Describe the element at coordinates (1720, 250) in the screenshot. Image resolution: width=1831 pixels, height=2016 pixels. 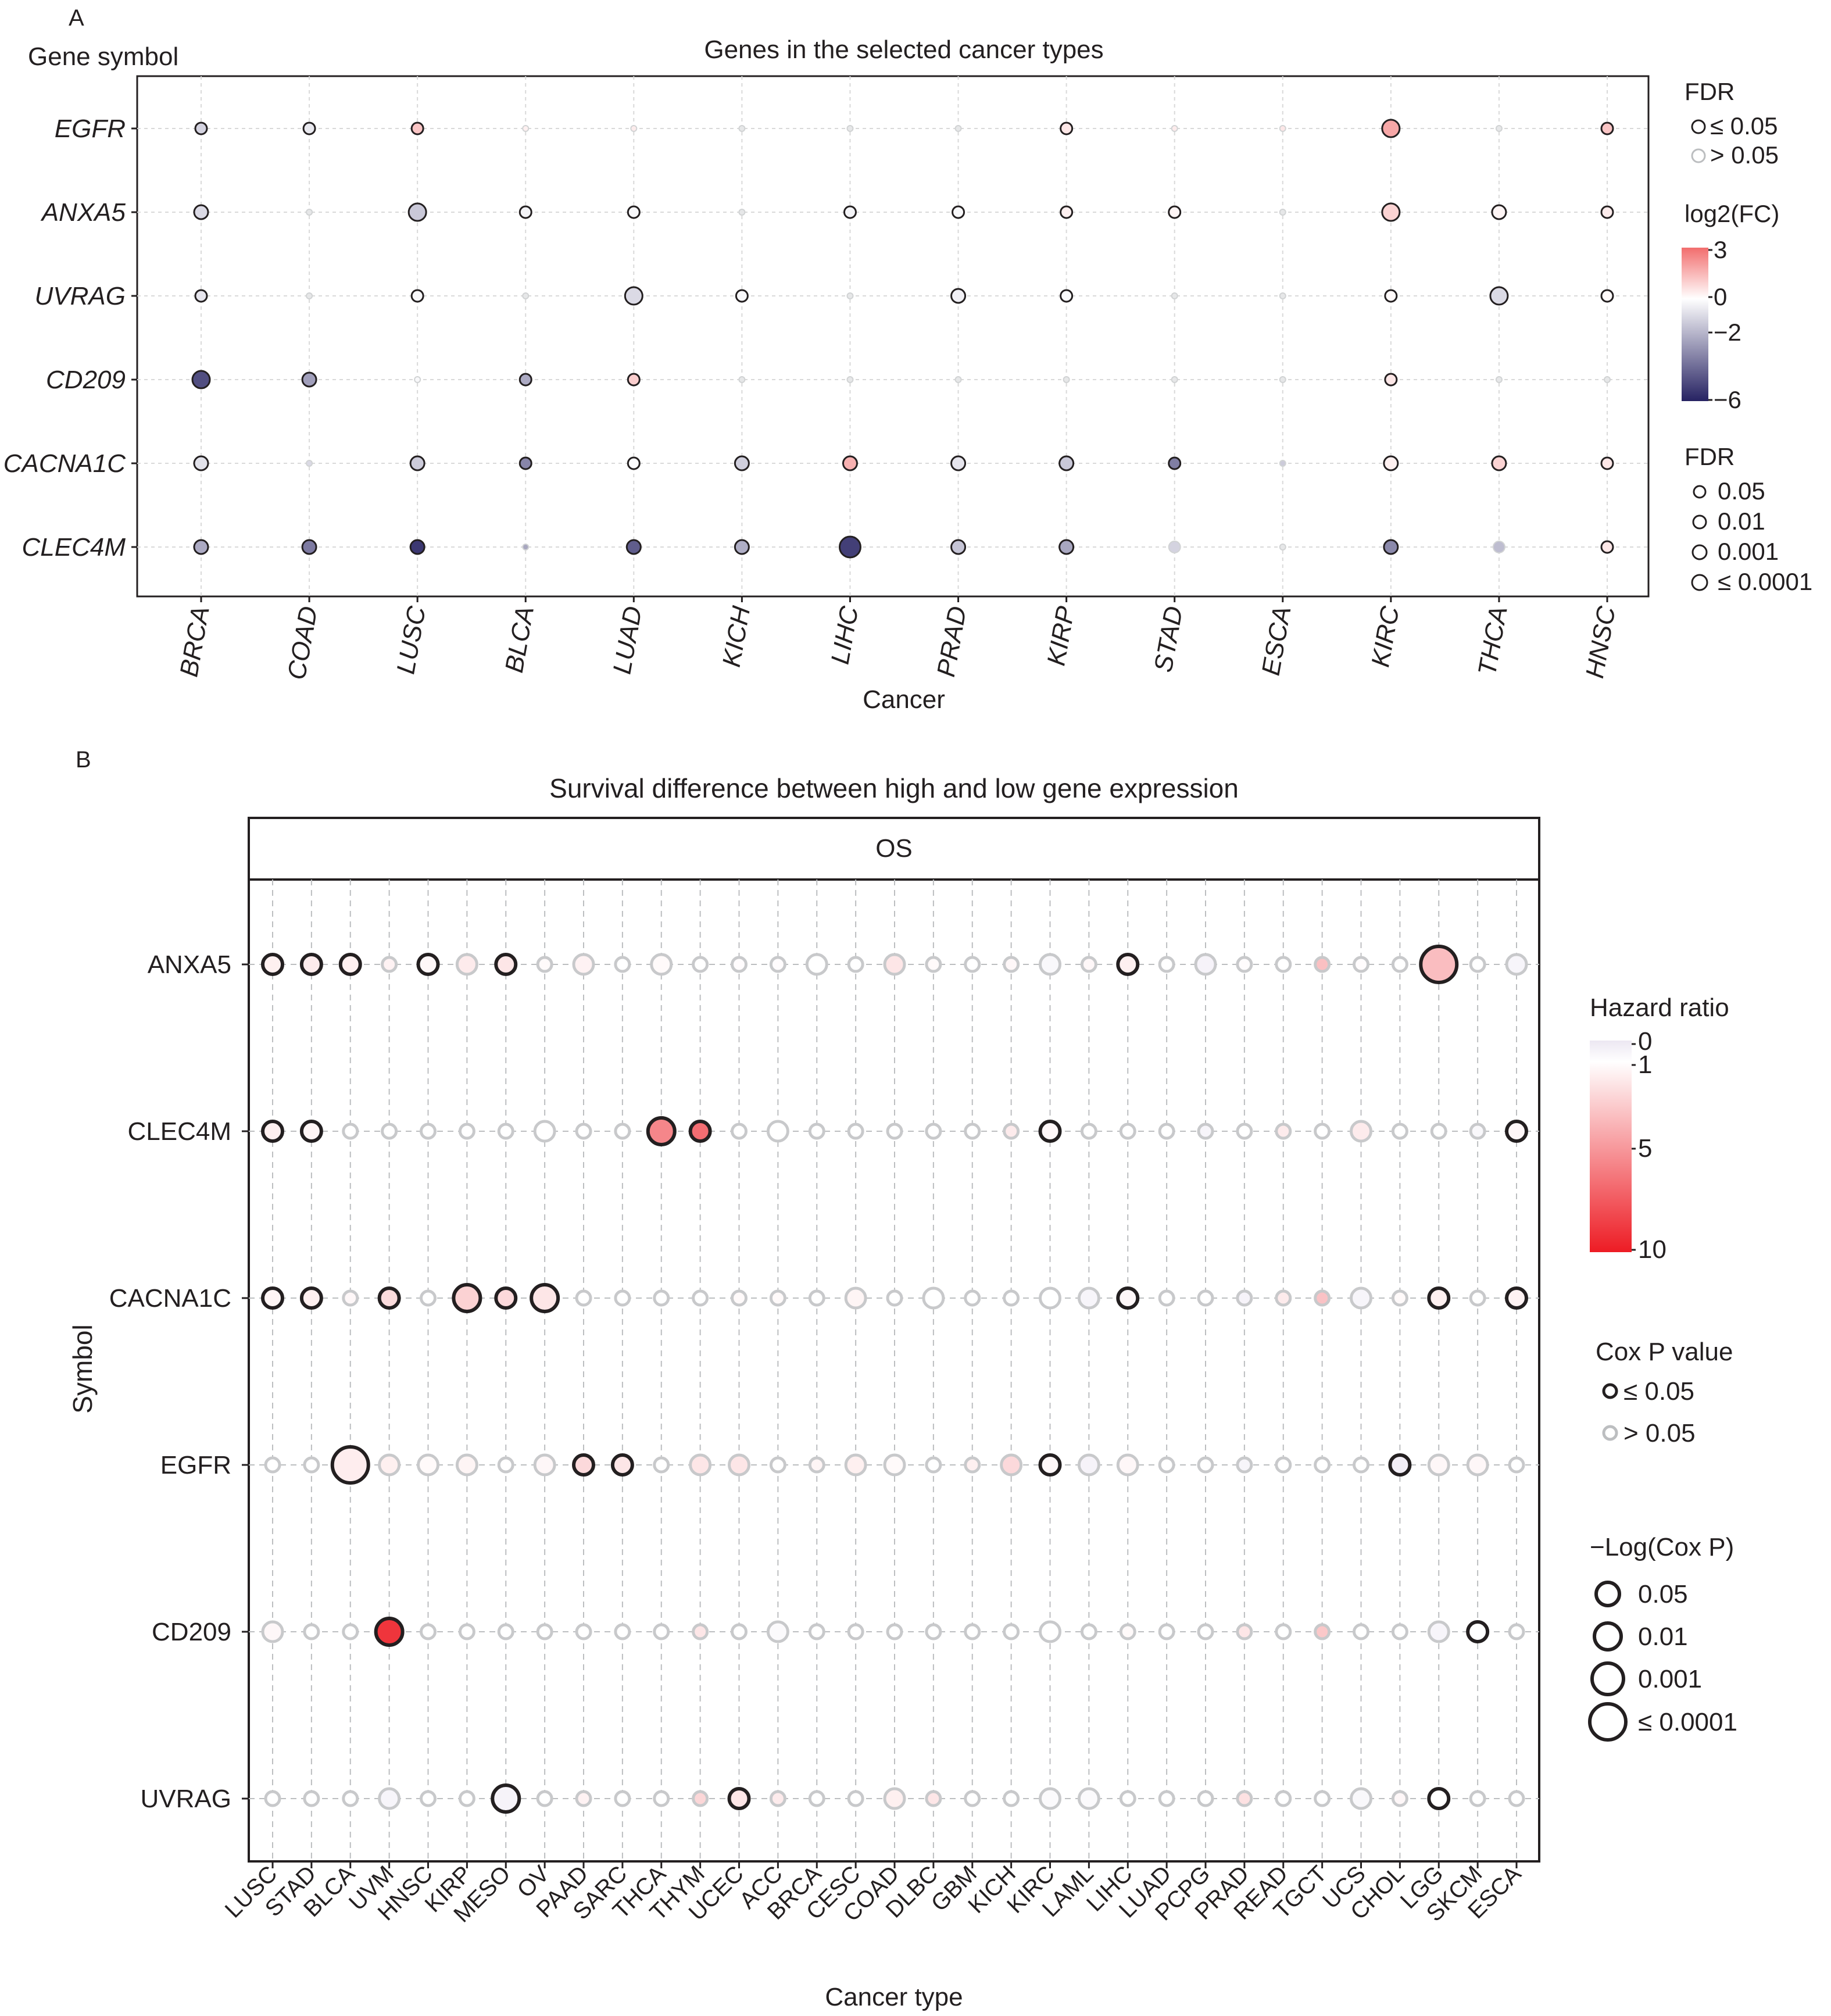
I see `legend-log2fc-tick: 3` at that location.